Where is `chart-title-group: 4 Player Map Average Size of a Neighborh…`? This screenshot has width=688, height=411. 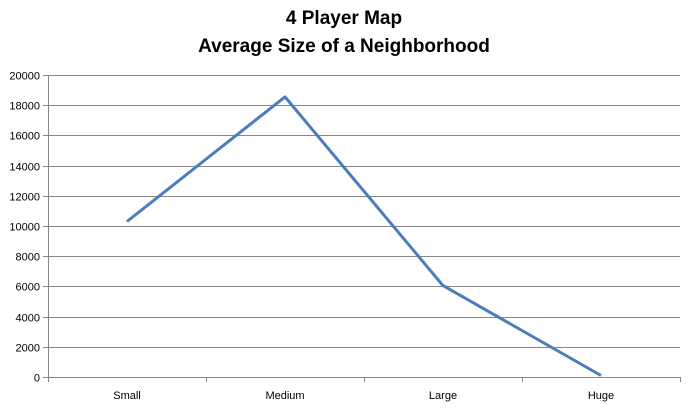
chart-title-group: 4 Player Map Average Size of a Neighborh… is located at coordinates (344, 32).